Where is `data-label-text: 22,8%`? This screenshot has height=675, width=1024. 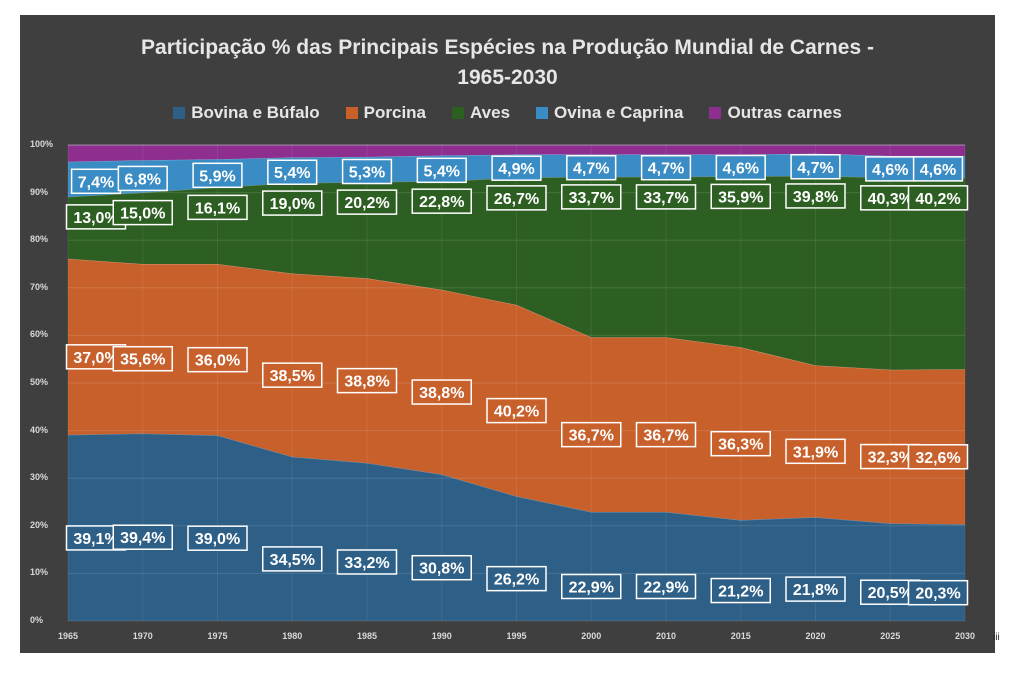 data-label-text: 22,8% is located at coordinates (441, 202).